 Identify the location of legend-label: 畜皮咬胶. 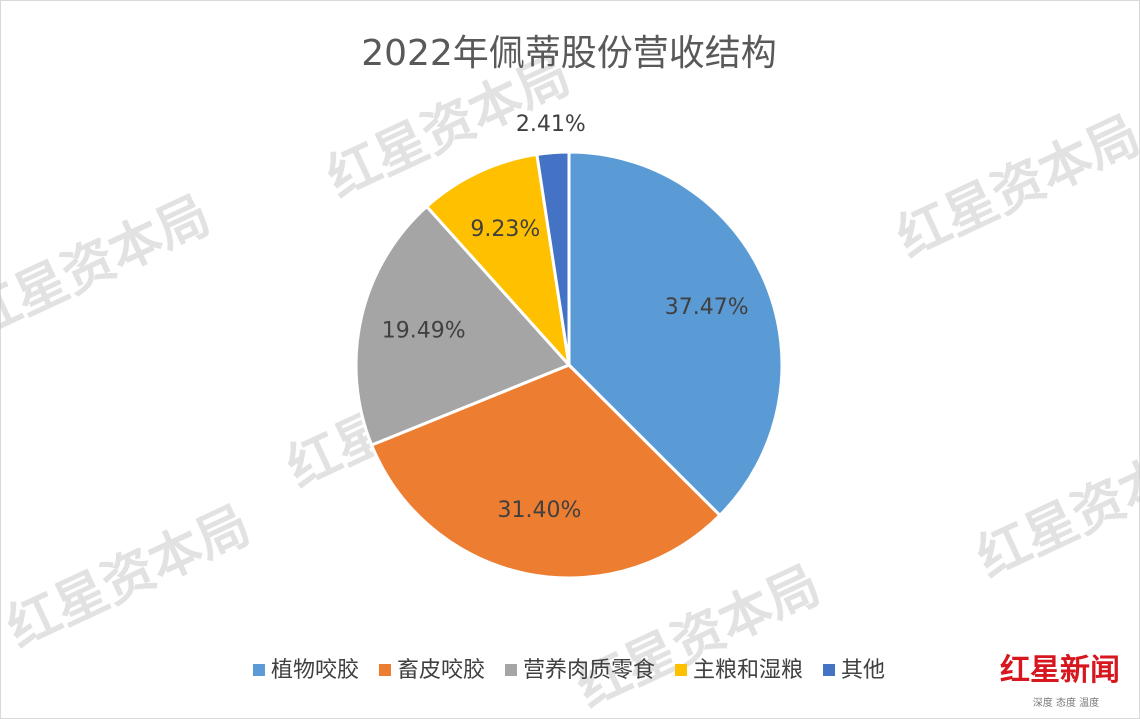
(441, 670).